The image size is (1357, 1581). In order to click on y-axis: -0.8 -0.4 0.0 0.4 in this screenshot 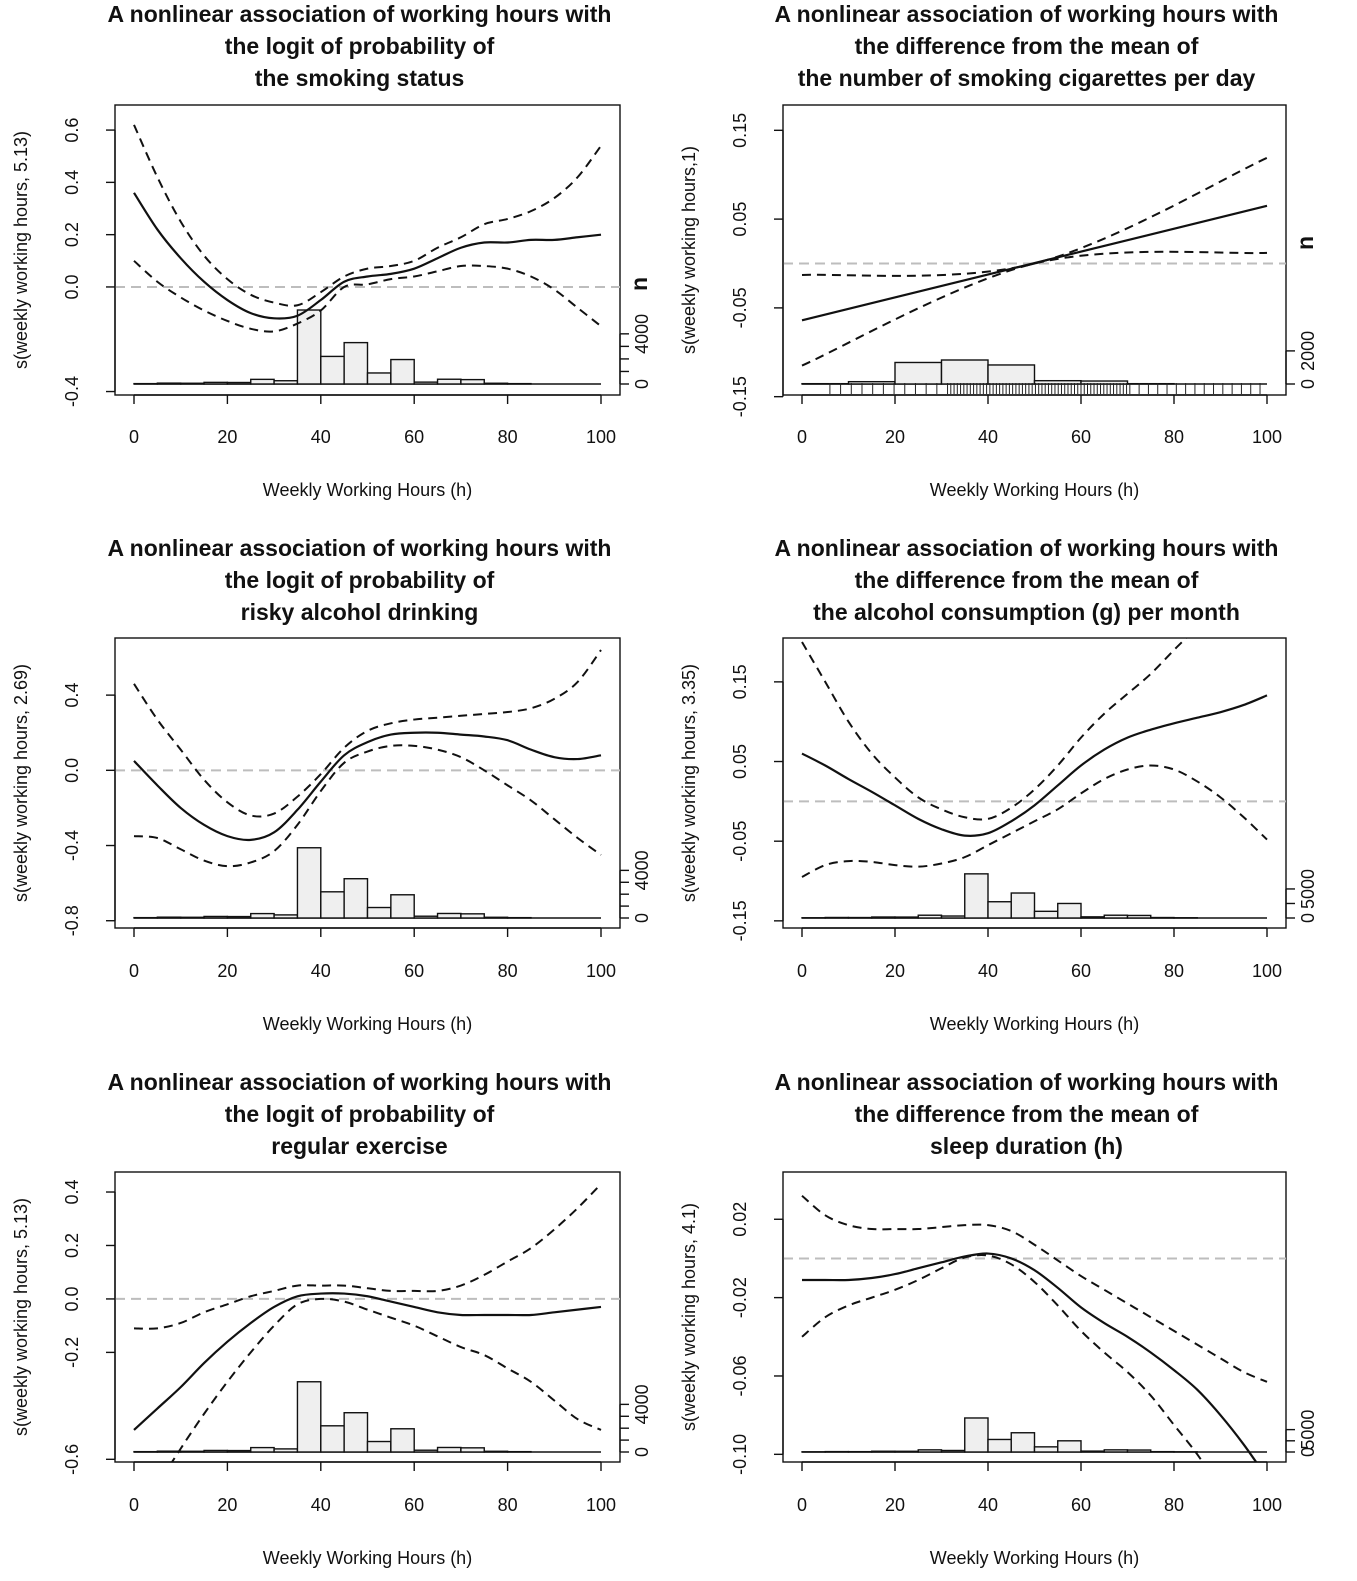, I will do `click(89, 809)`.